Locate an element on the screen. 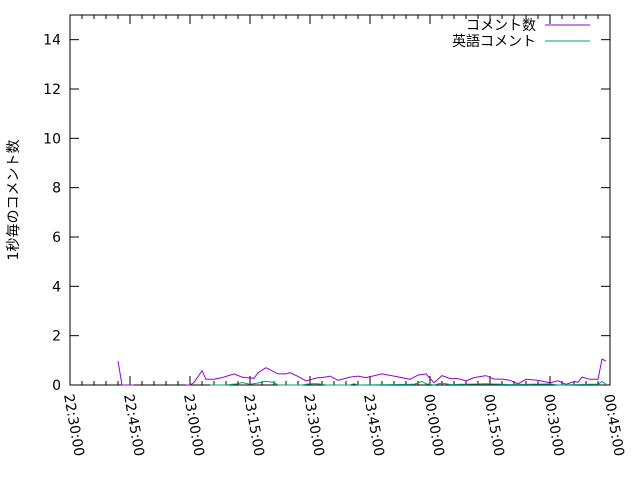  y-tick-labels: 0 2 4 6 8 10 12 14 is located at coordinates (52, 213).